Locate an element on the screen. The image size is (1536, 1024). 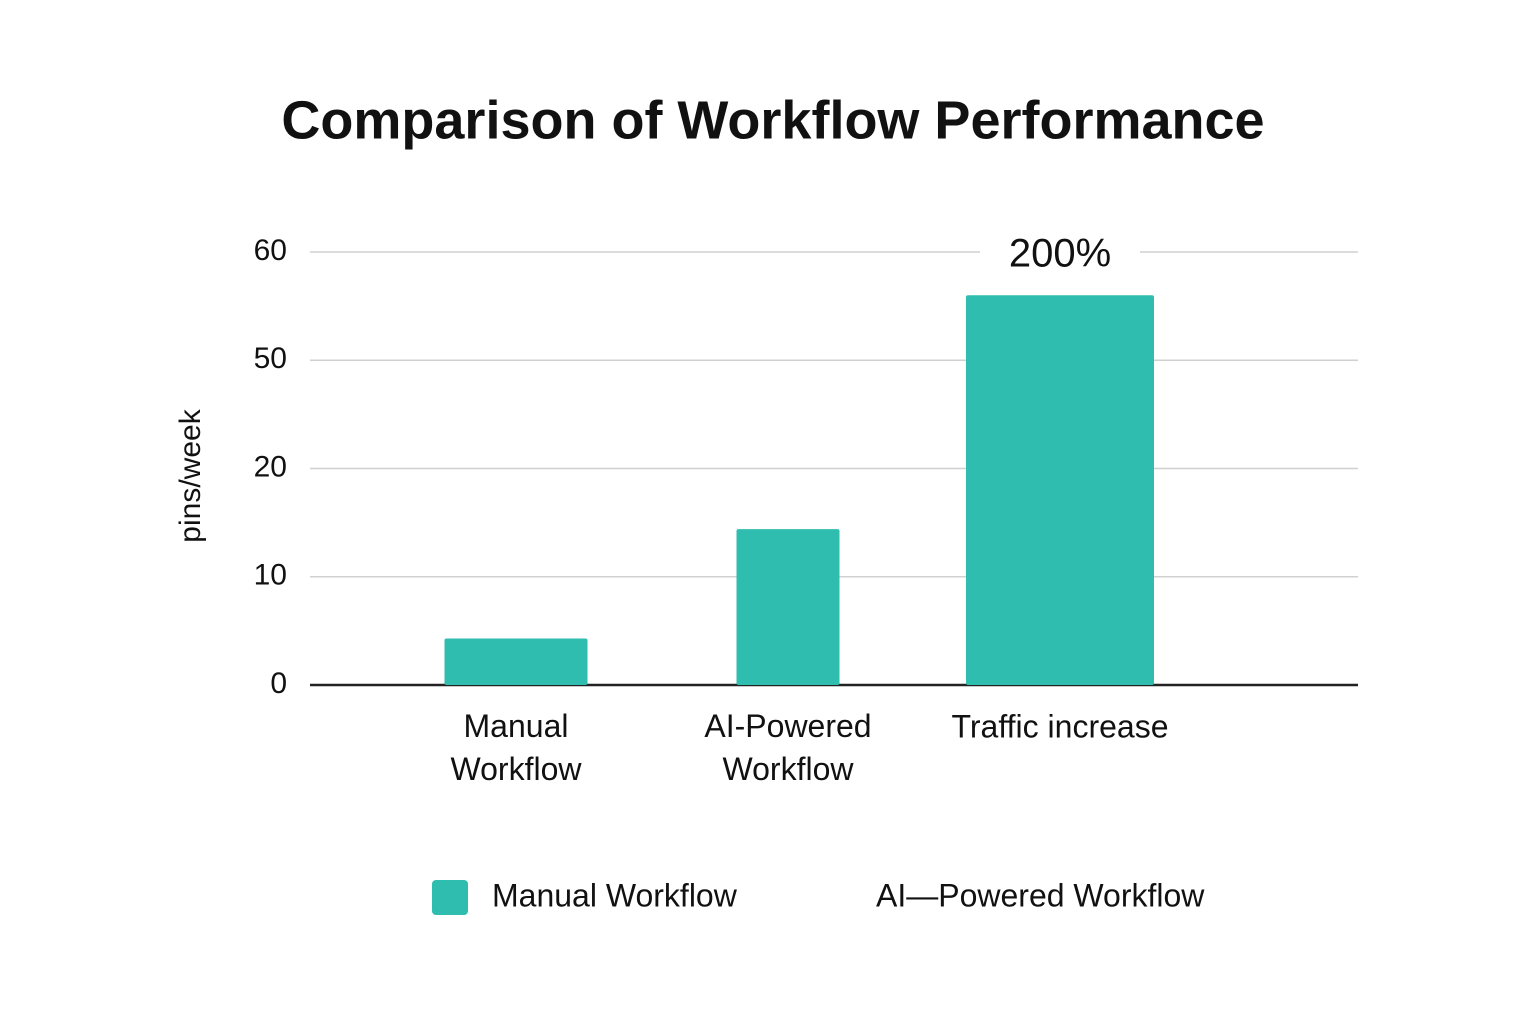
y-axis-title: pins/week is located at coordinates (190, 475).